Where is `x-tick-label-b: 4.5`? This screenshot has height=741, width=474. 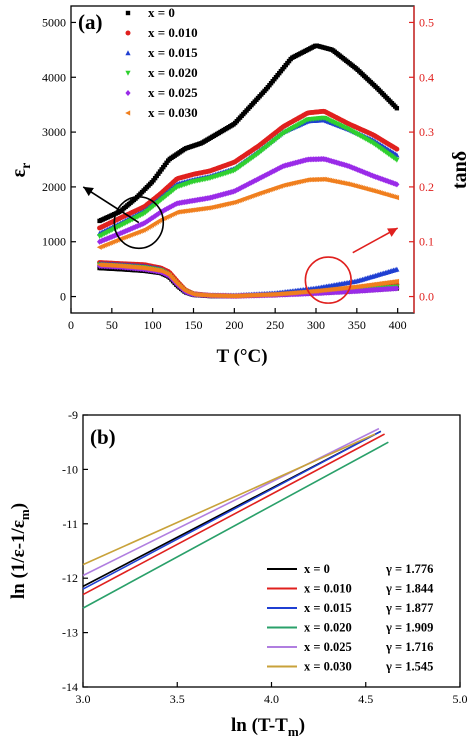
x-tick-label-b: 4.5 is located at coordinates (365, 699).